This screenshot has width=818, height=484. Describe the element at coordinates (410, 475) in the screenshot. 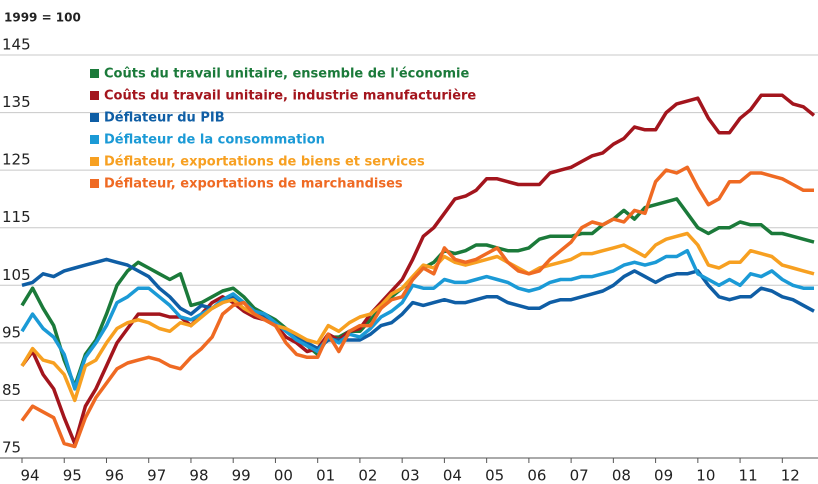

I see `x-tick-label: 03` at that location.